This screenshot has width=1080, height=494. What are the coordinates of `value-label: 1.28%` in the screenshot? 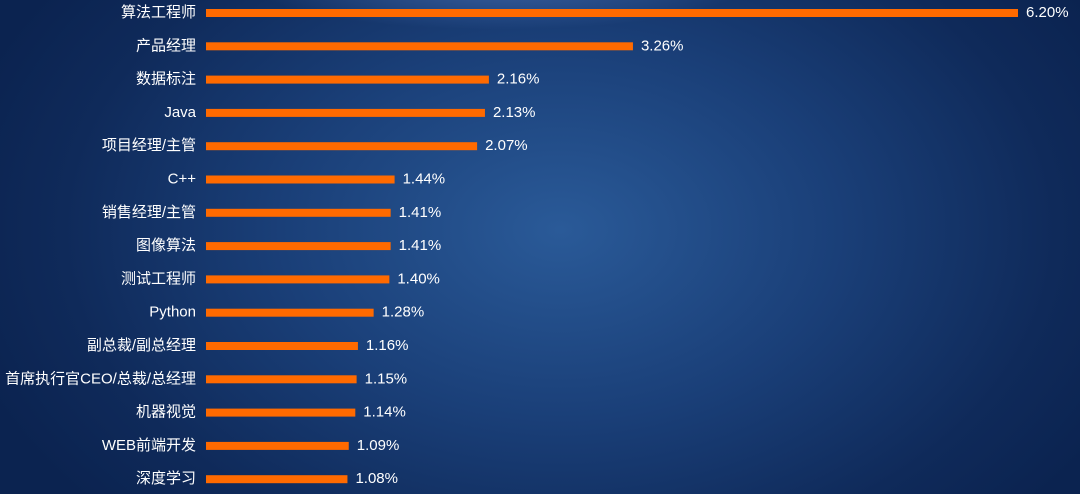 It's located at (403, 312).